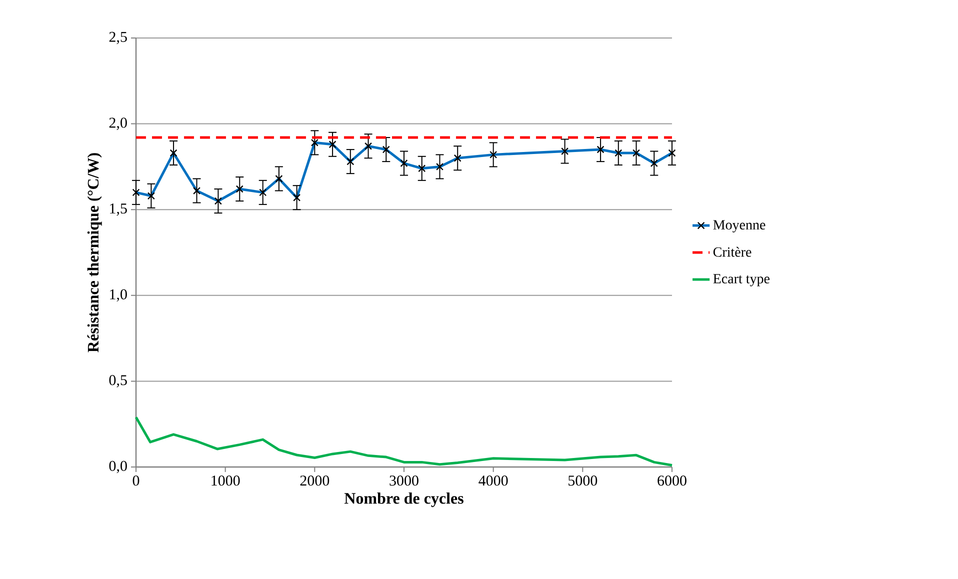  What do you see at coordinates (739, 226) in the screenshot?
I see `legend-label: Moyenne` at bounding box center [739, 226].